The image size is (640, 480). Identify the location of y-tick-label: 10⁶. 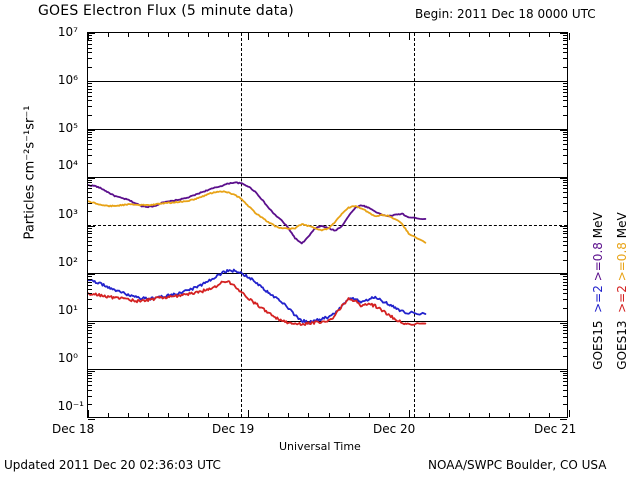
(67, 80).